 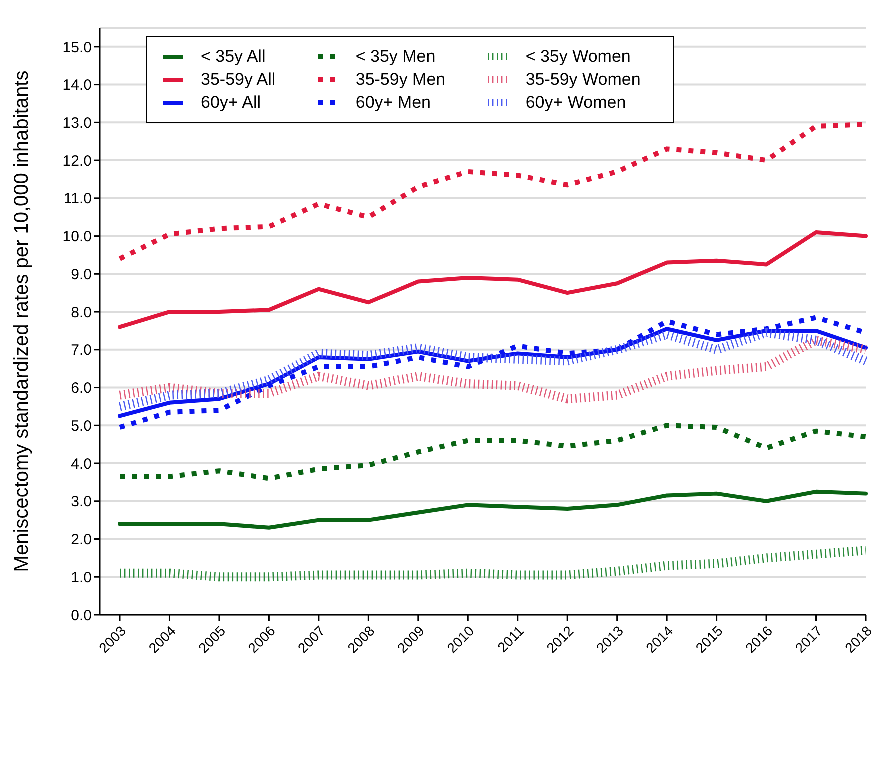 I want to click on y-tick-label: 12.0, so click(x=77, y=161).